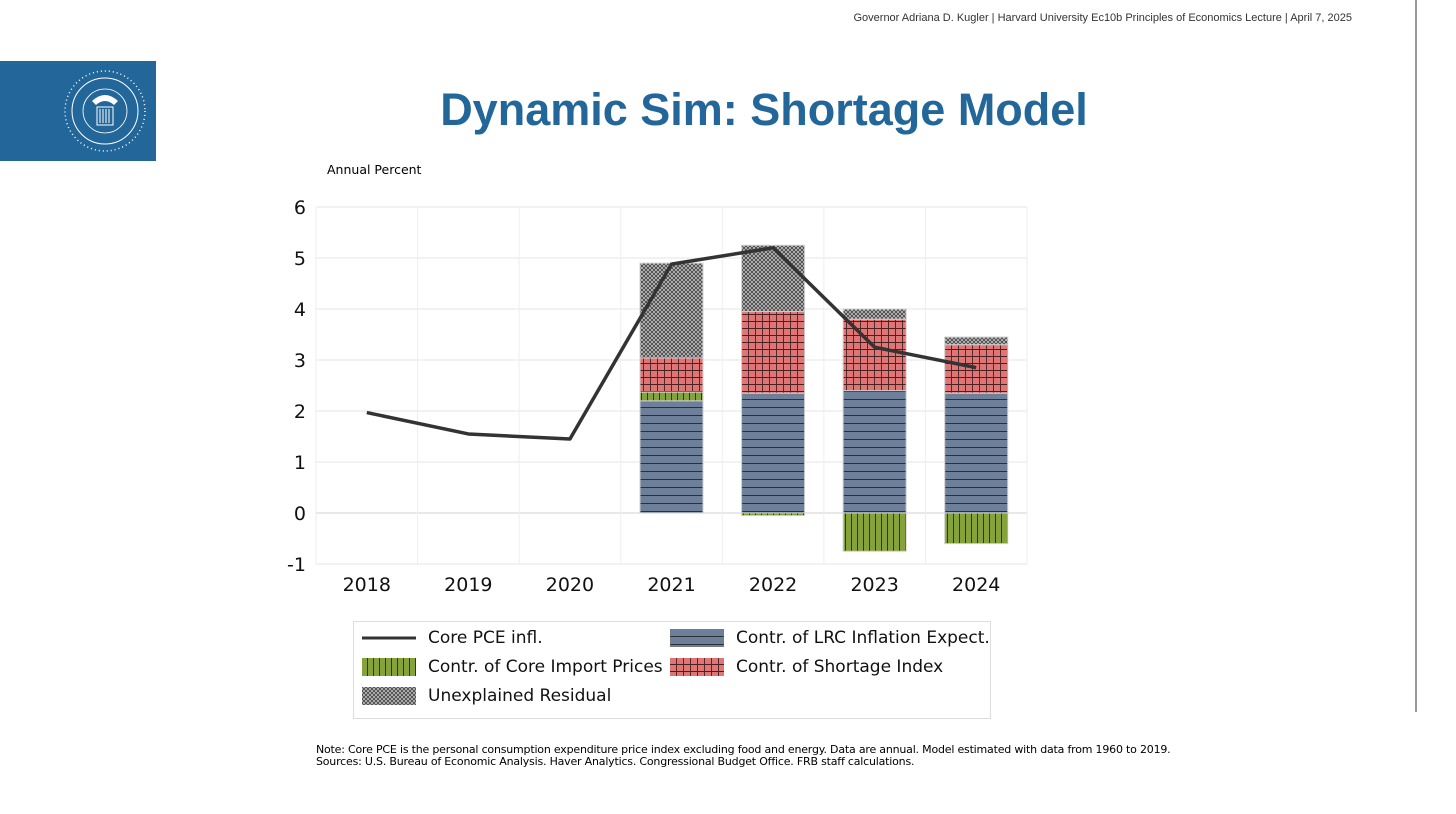 This screenshot has width=1456, height=814. I want to click on legend-item-core-pce: Core PCE infl., so click(452, 638).